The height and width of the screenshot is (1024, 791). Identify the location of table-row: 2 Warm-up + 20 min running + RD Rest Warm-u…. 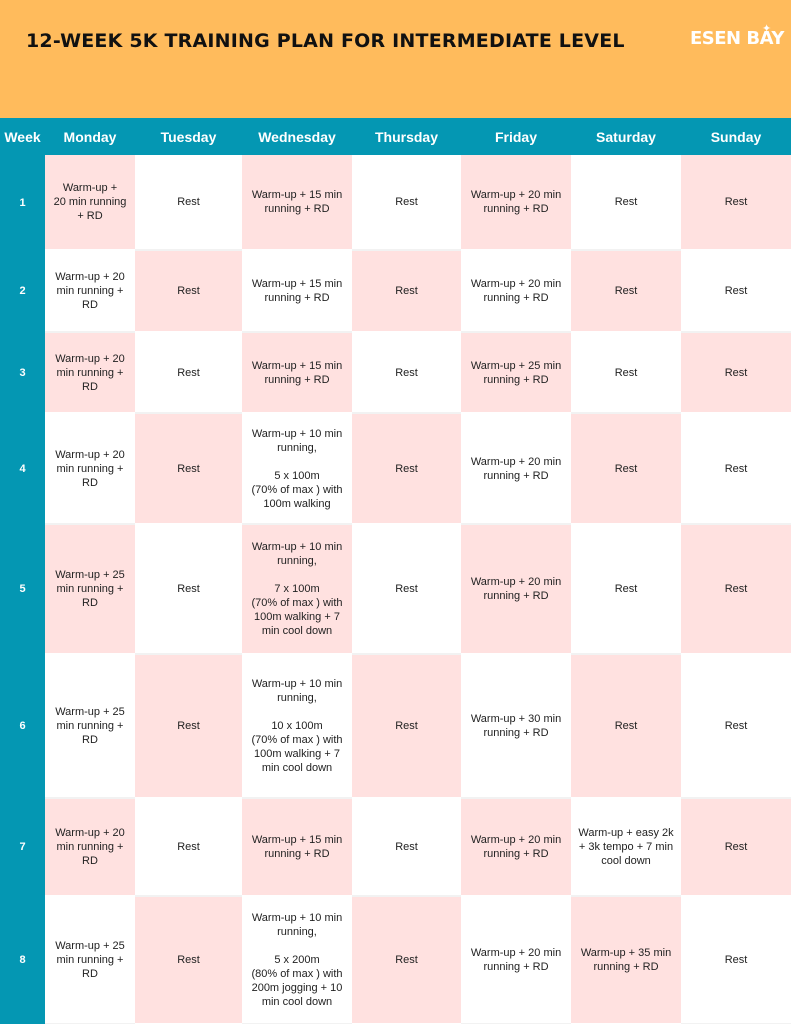
(395, 291).